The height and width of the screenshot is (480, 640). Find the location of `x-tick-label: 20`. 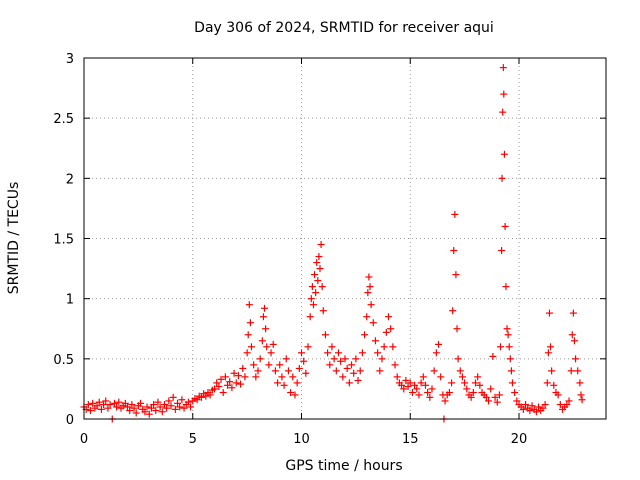

x-tick-label: 20 is located at coordinates (519, 439).